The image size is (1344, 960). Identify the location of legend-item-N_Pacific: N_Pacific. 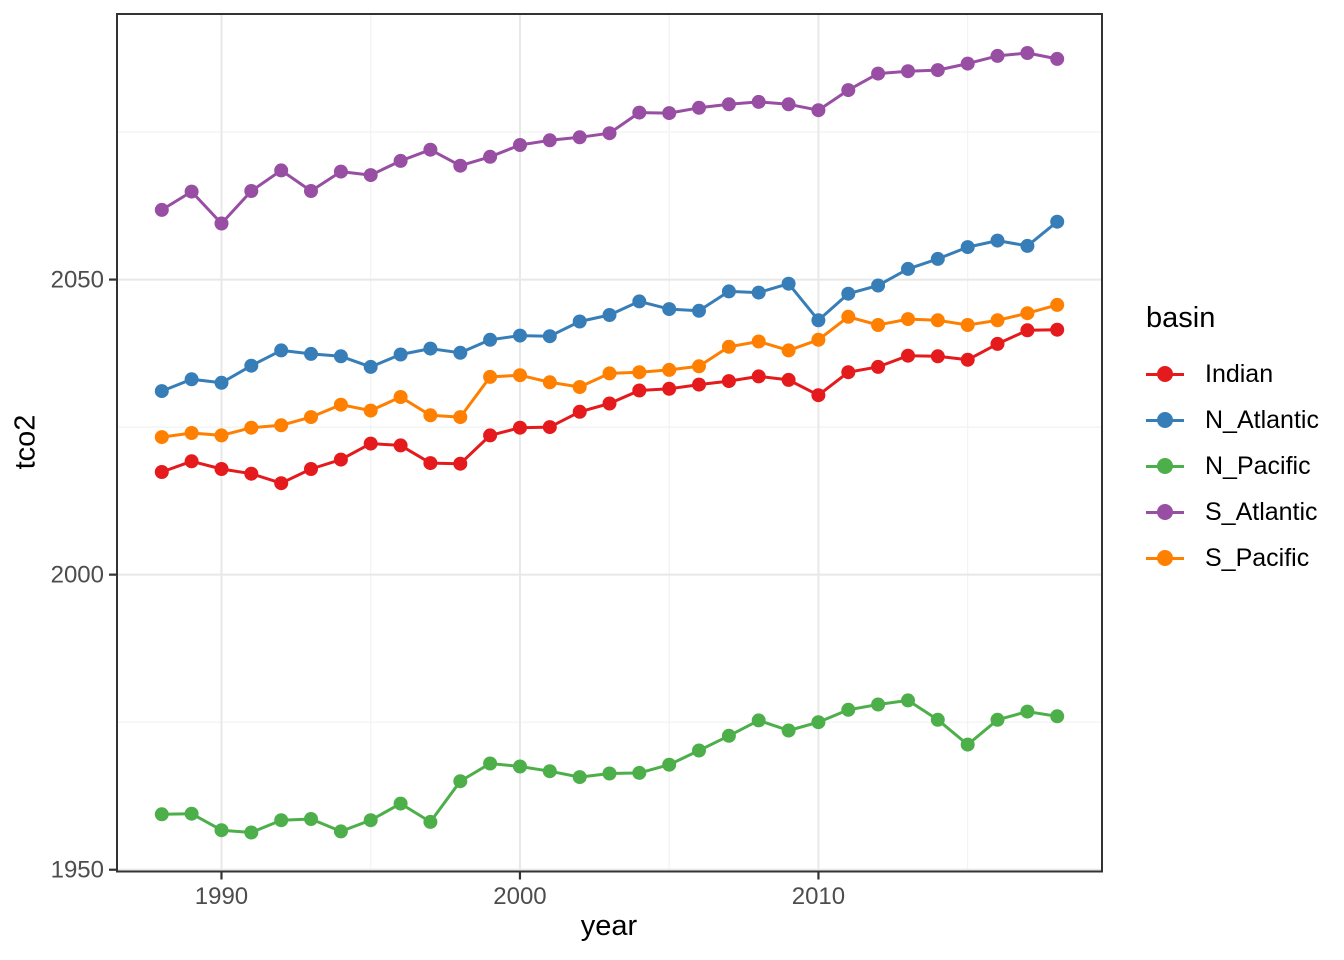
(1232, 466).